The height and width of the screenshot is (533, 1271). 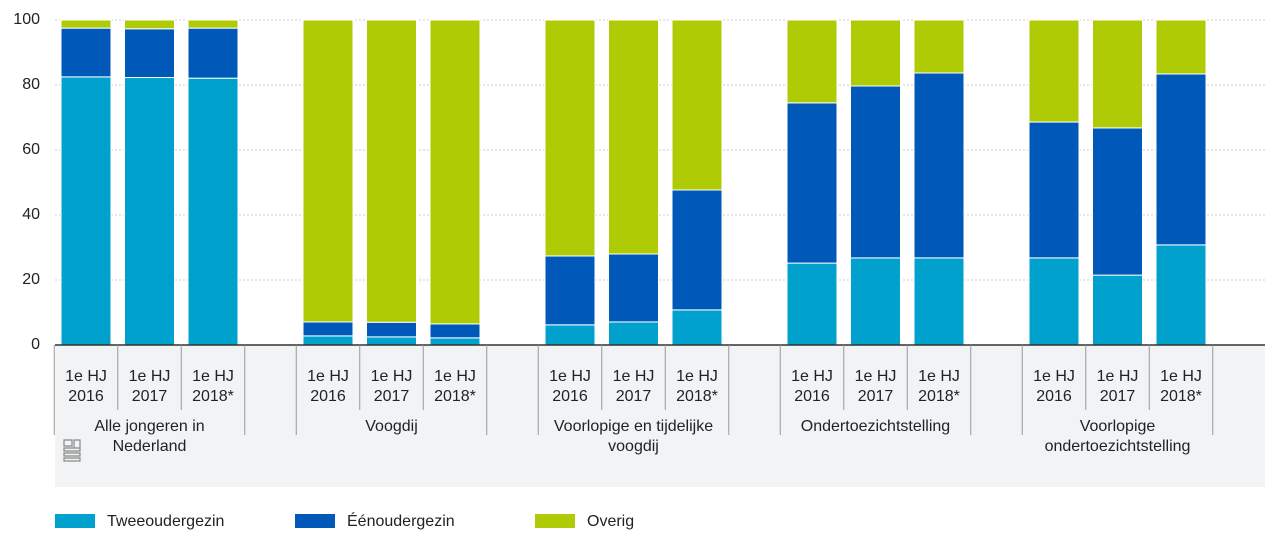 What do you see at coordinates (165, 521) in the screenshot?
I see `legend-label: Tweeoudergezin` at bounding box center [165, 521].